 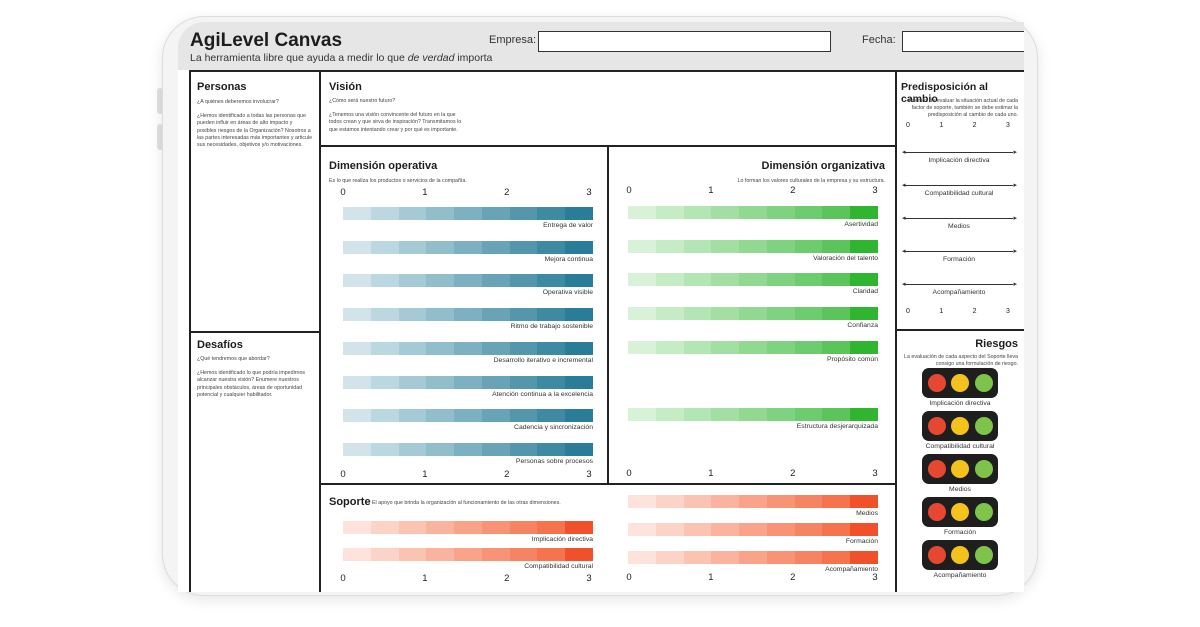 I want to click on light-yellow-icon, so click(x=960, y=512).